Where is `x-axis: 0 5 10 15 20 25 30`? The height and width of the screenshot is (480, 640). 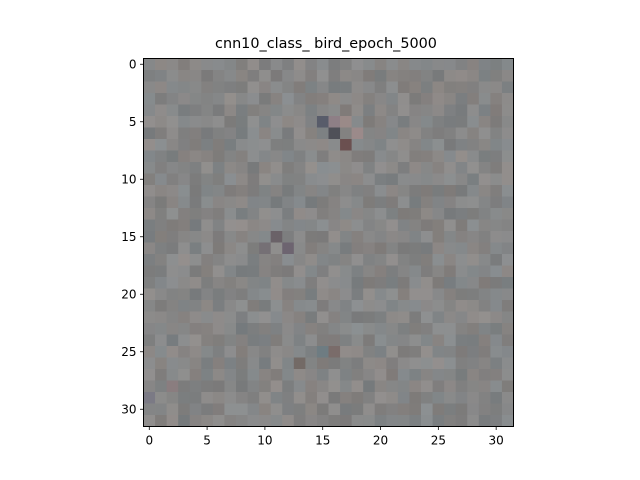
x-axis: 0 5 10 15 20 25 30 is located at coordinates (324, 437).